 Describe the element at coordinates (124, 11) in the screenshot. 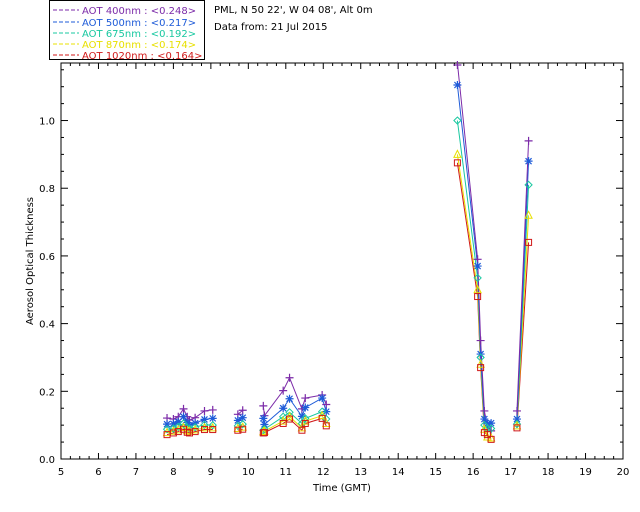

I see `legend-entry-400: AOT 400nm : <0.248>` at that location.